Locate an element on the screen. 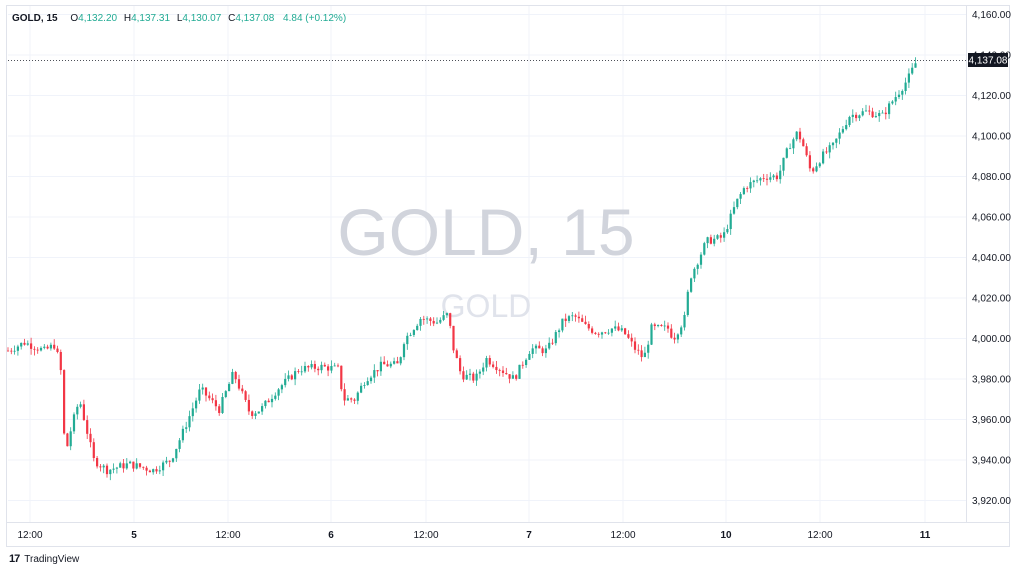 The image size is (1024, 572). y-tick-label: 3,940.00 is located at coordinates (991, 461).